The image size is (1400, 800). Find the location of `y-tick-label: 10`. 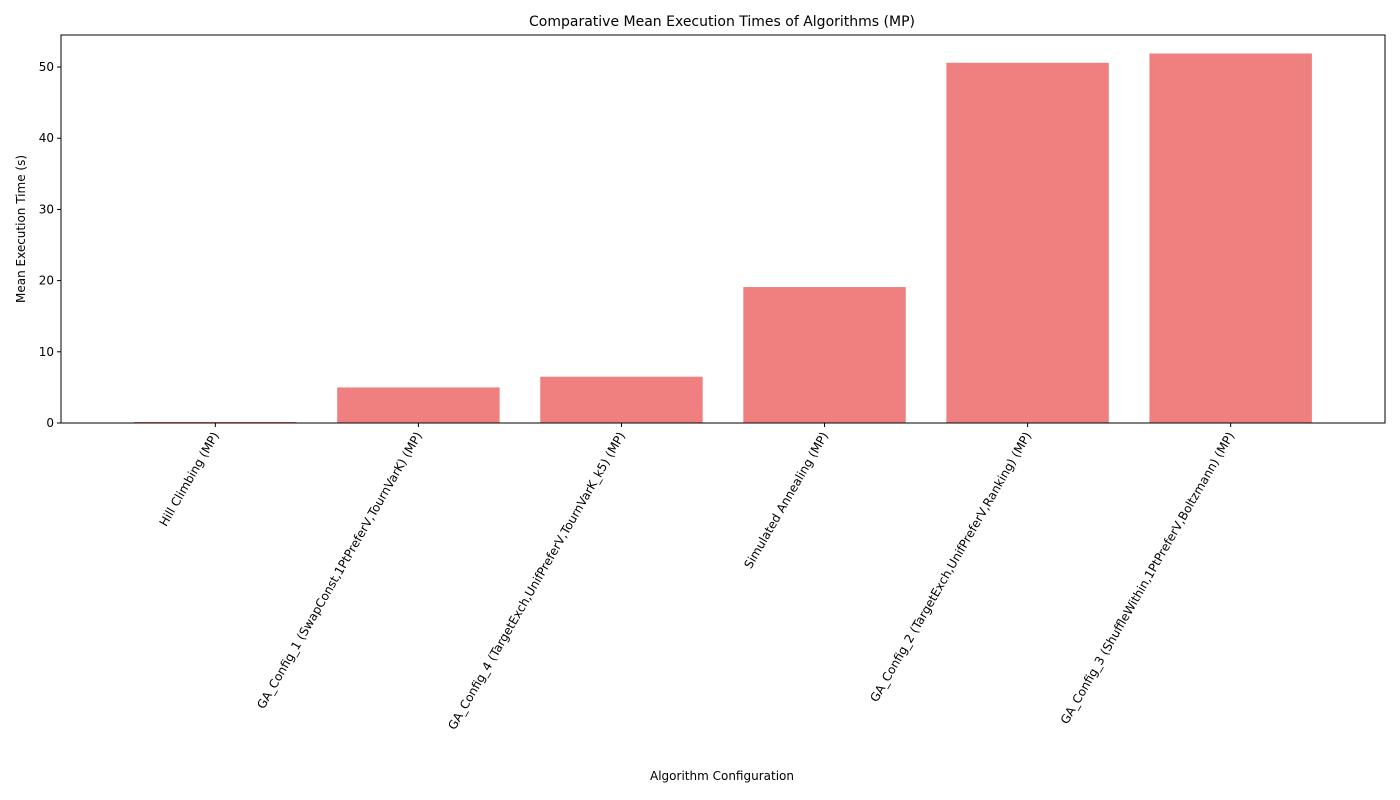

y-tick-label: 10 is located at coordinates (46, 352).